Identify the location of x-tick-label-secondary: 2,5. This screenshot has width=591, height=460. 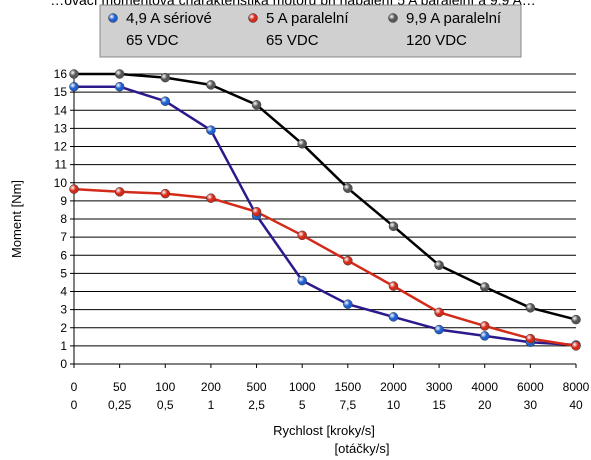
(256, 405).